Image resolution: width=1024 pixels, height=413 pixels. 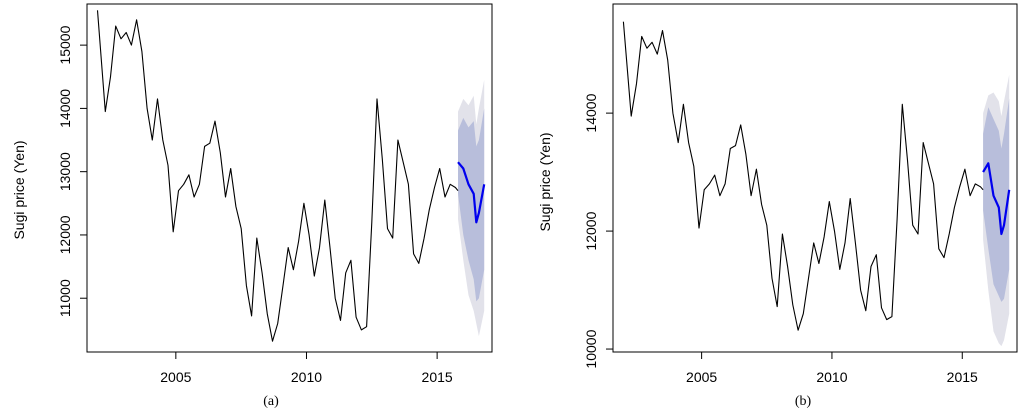 I want to click on y-tick-label: 10000, so click(x=591, y=348).